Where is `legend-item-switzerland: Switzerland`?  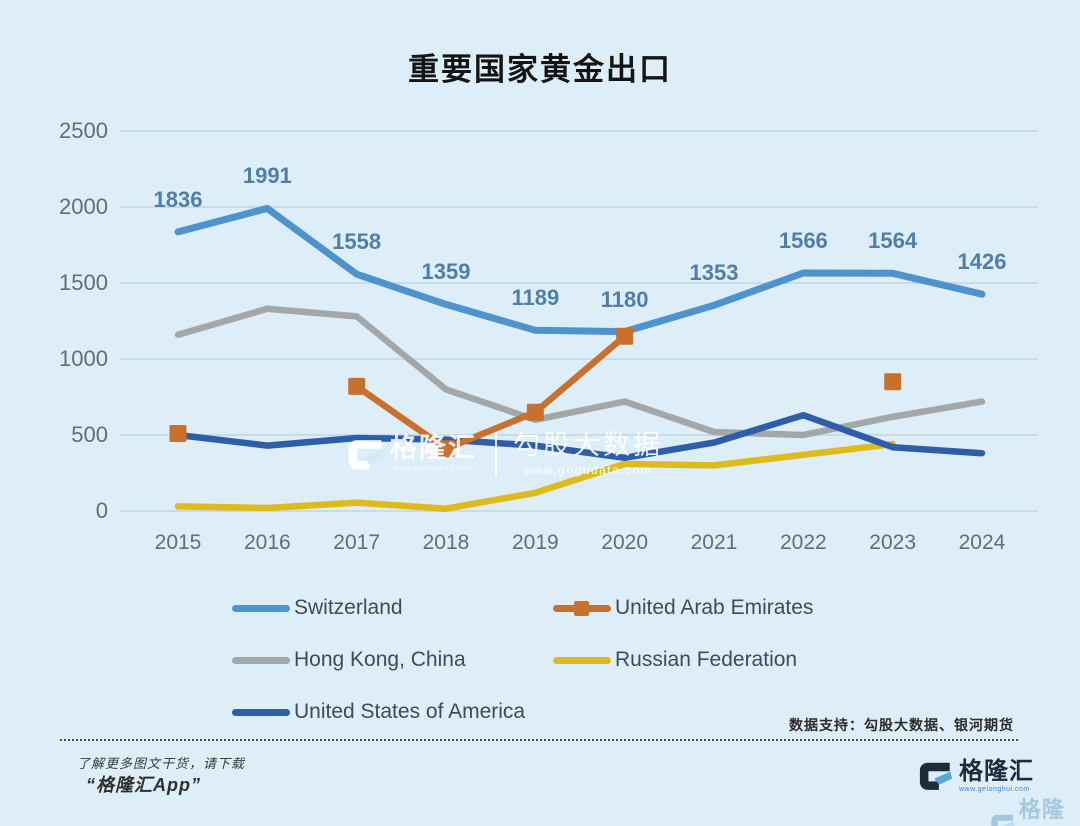
legend-item-switzerland: Switzerland is located at coordinates (392, 608).